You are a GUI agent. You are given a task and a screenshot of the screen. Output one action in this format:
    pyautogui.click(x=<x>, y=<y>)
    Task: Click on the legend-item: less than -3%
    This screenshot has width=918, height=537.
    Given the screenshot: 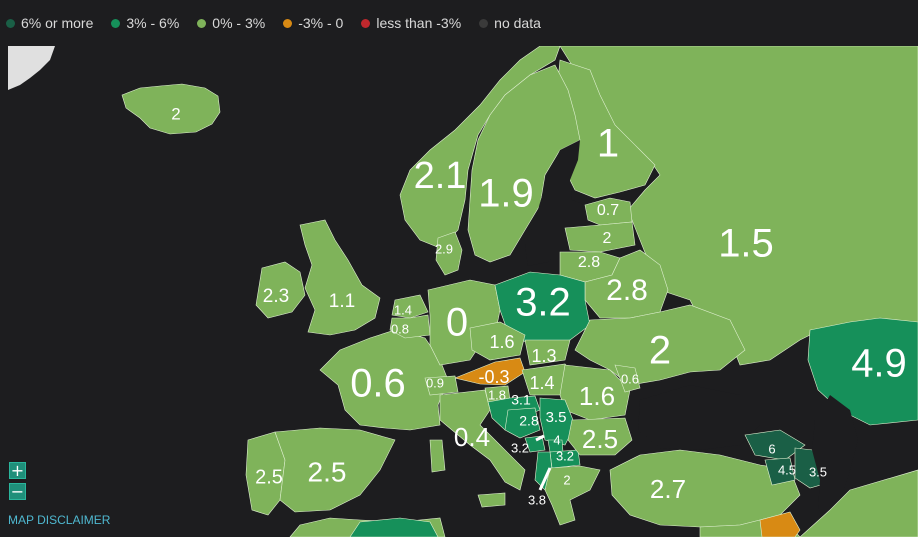 What is the action you would take?
    pyautogui.click(x=411, y=23)
    